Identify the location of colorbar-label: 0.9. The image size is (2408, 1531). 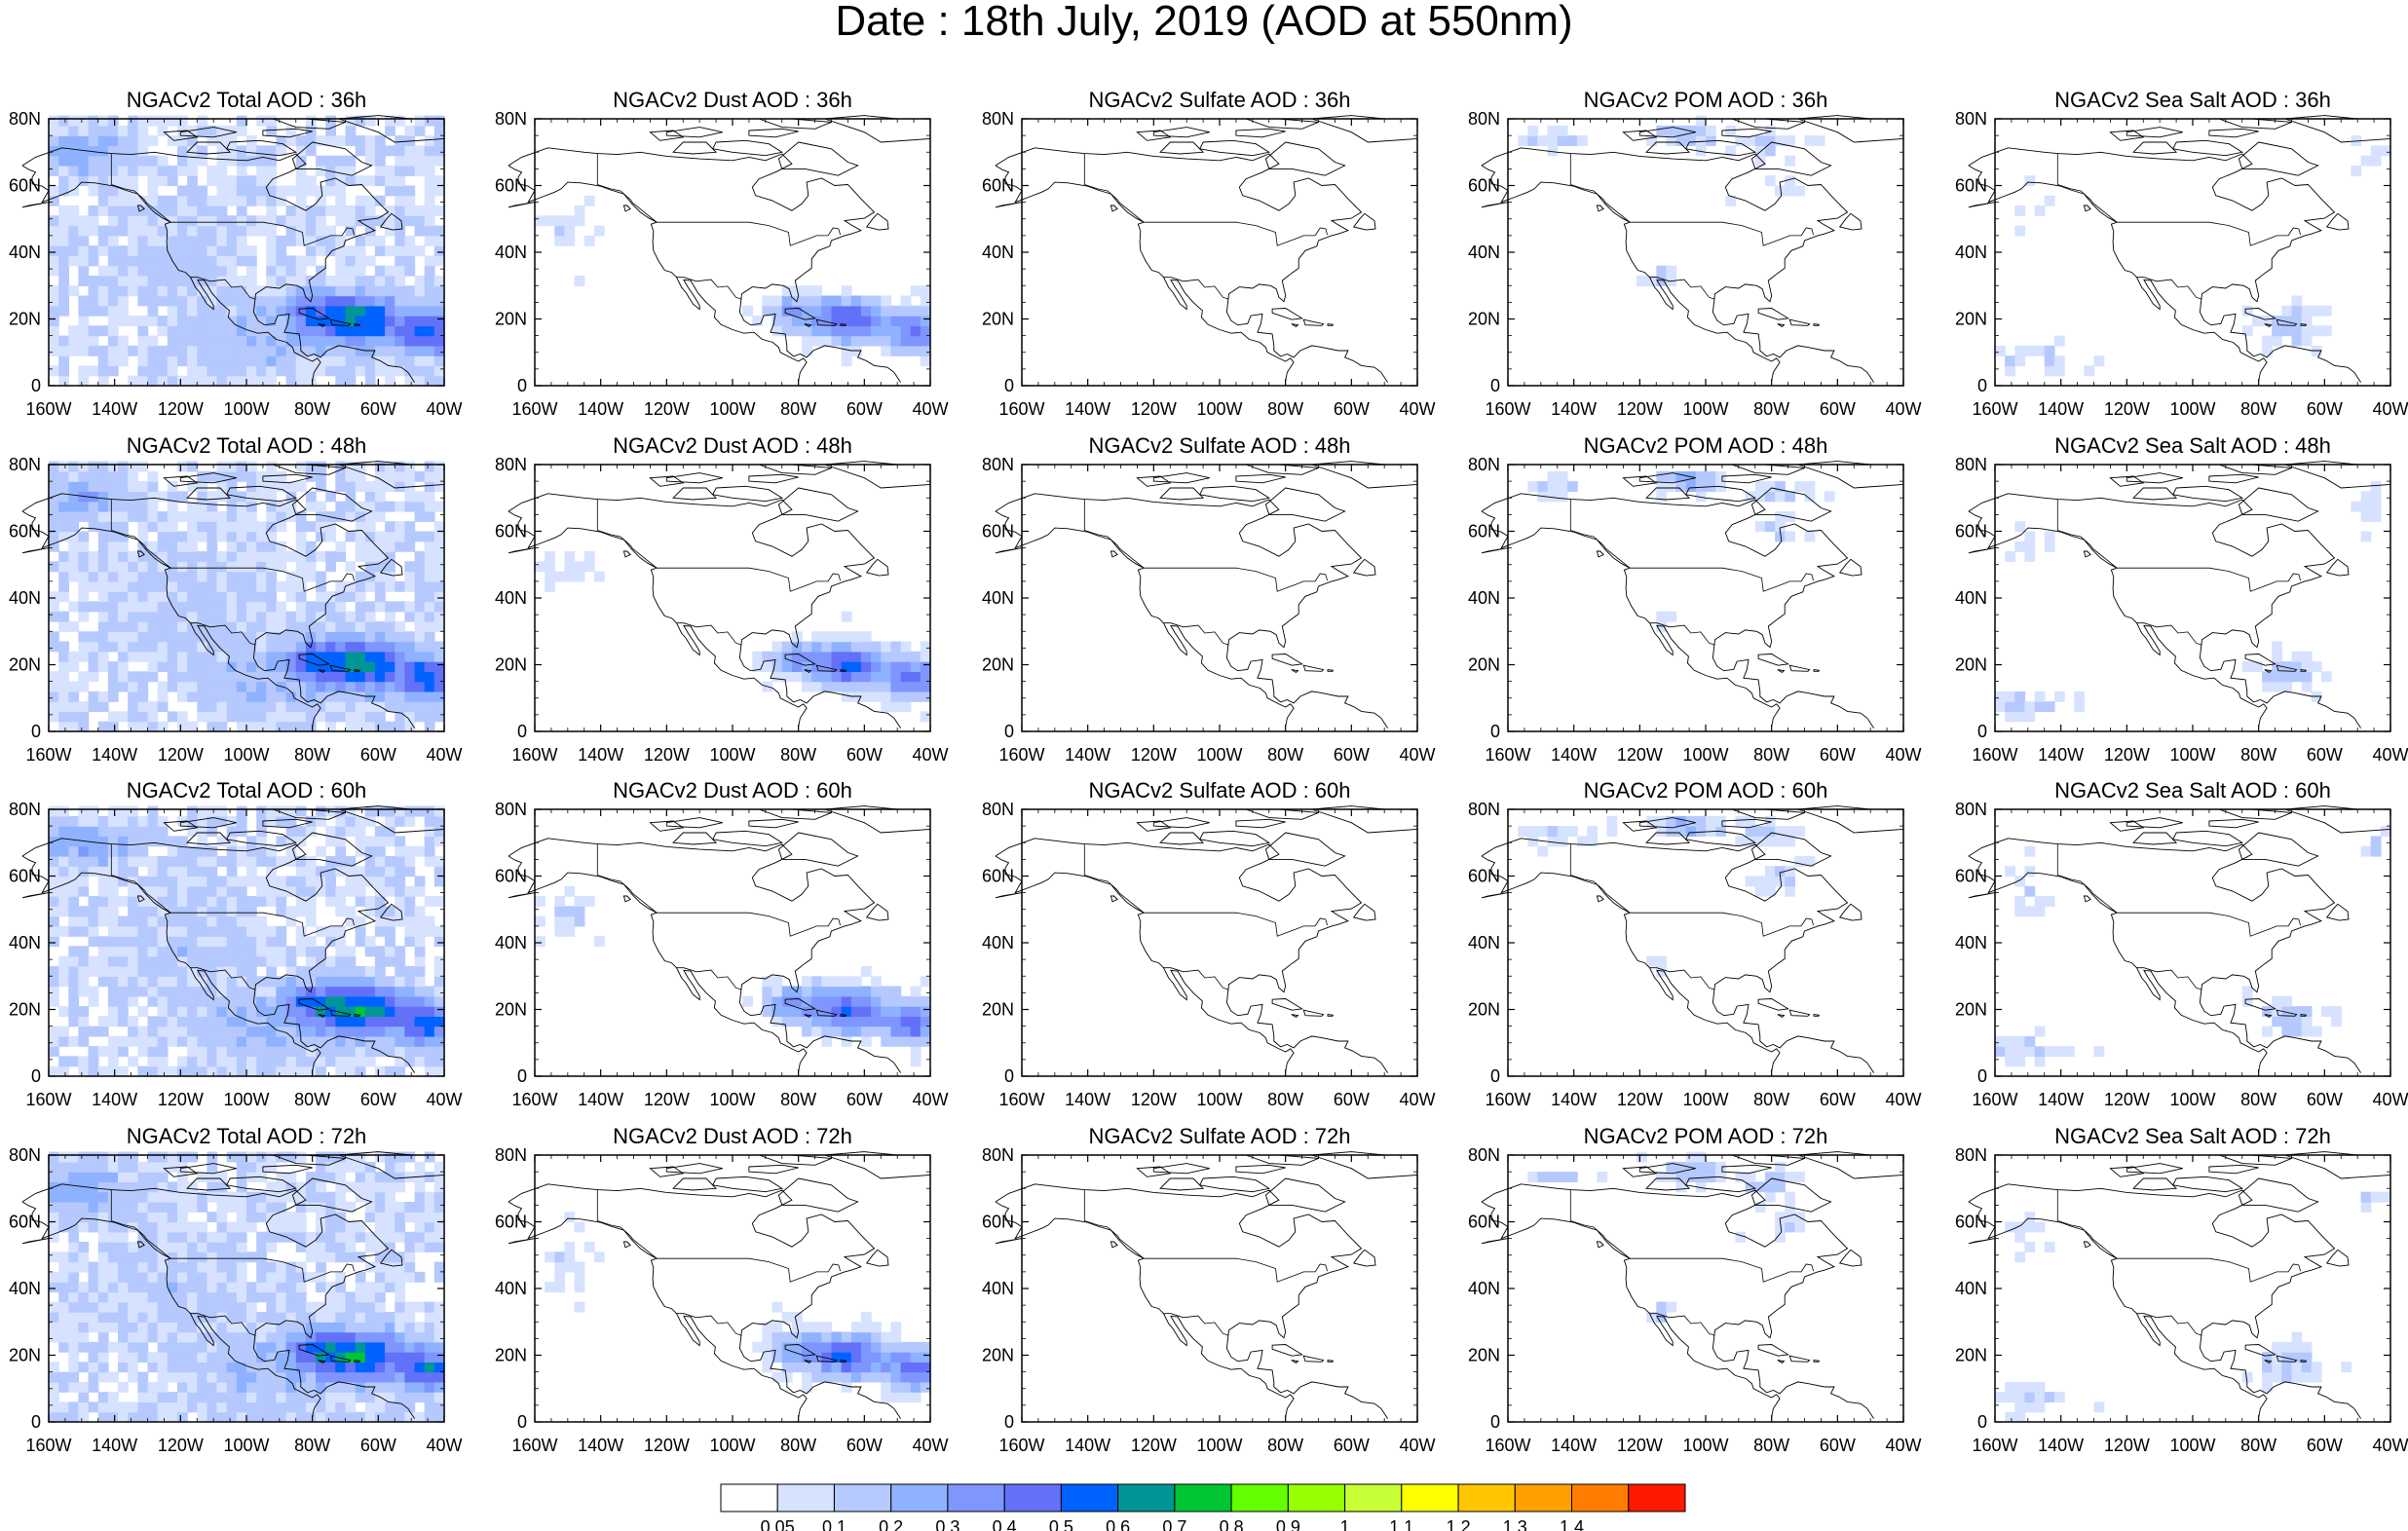
(1288, 1524).